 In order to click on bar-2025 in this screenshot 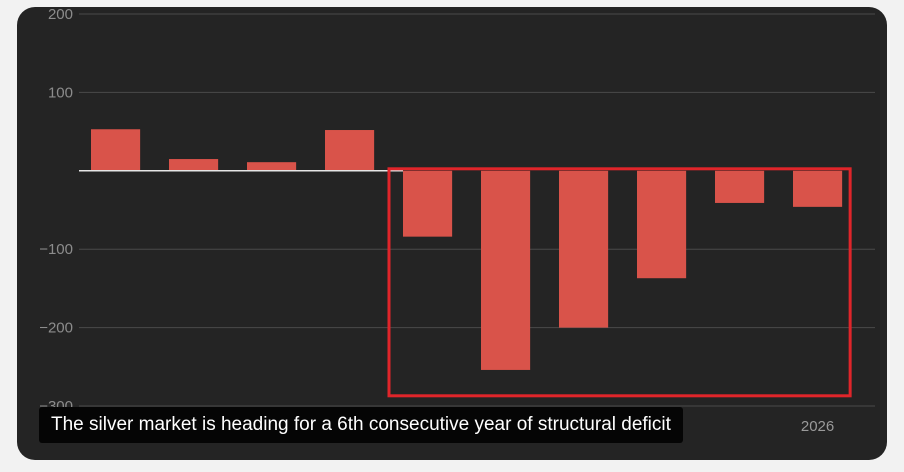, I will do `click(740, 186)`.